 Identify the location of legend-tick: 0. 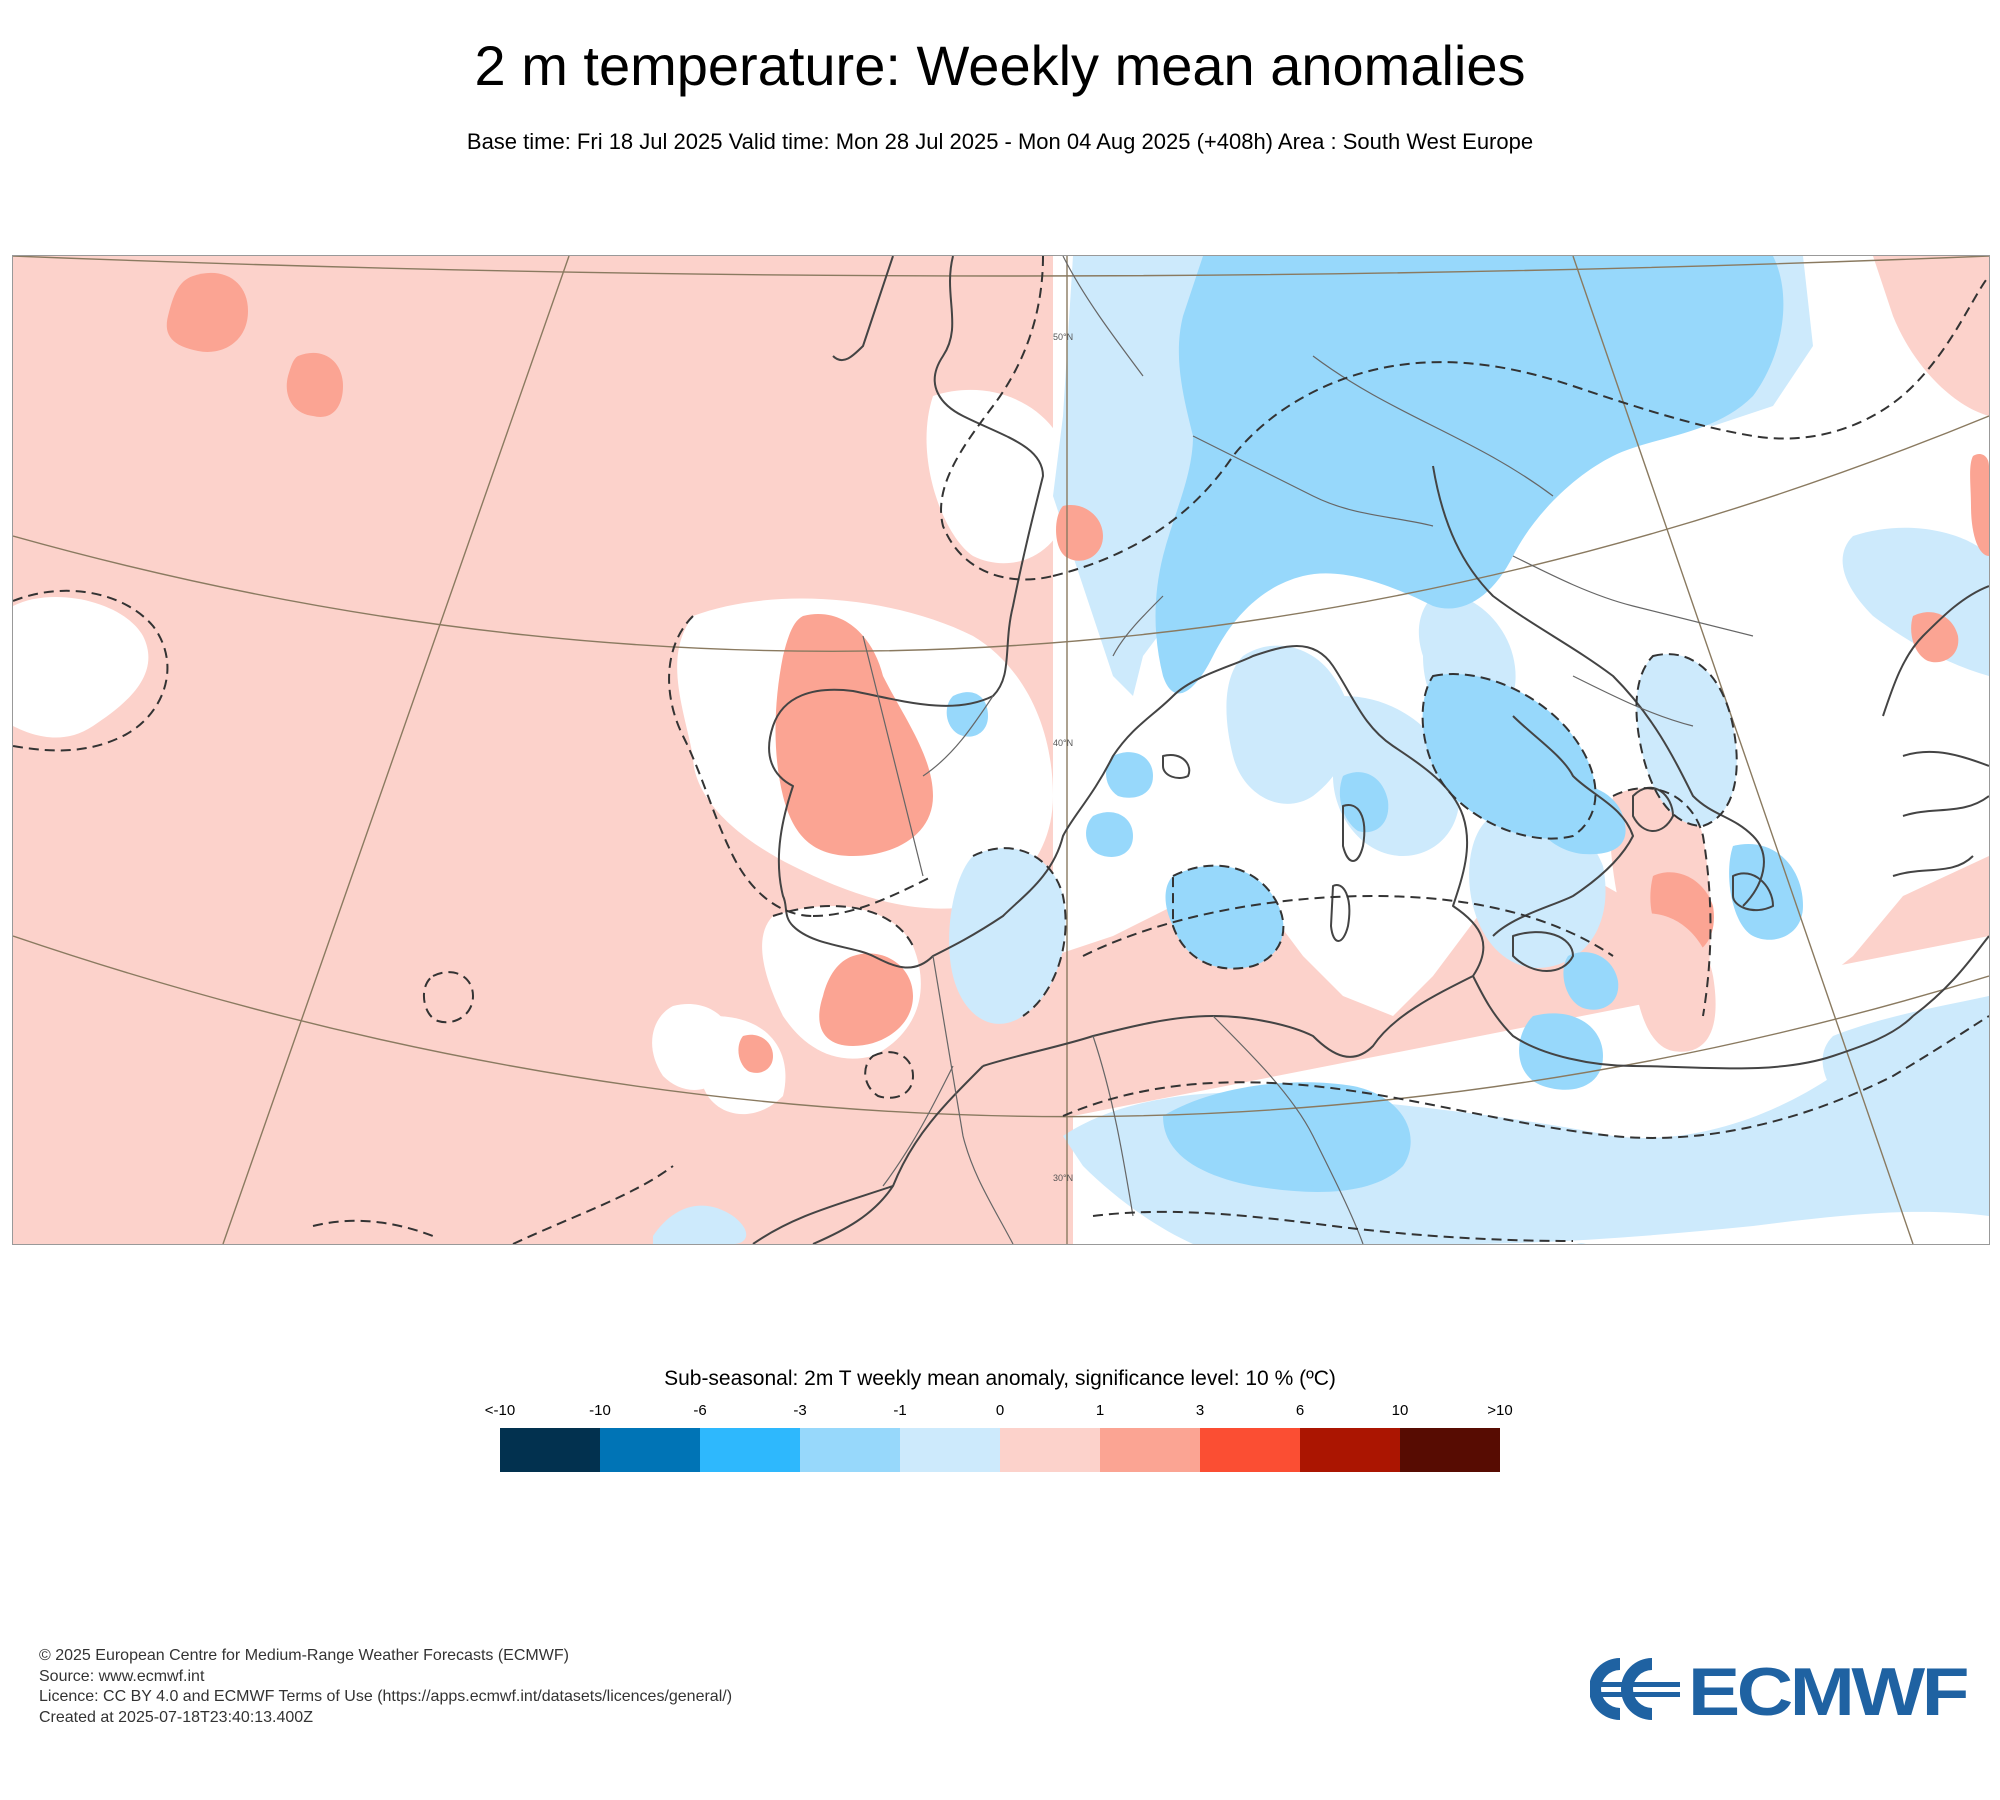
(1000, 1410).